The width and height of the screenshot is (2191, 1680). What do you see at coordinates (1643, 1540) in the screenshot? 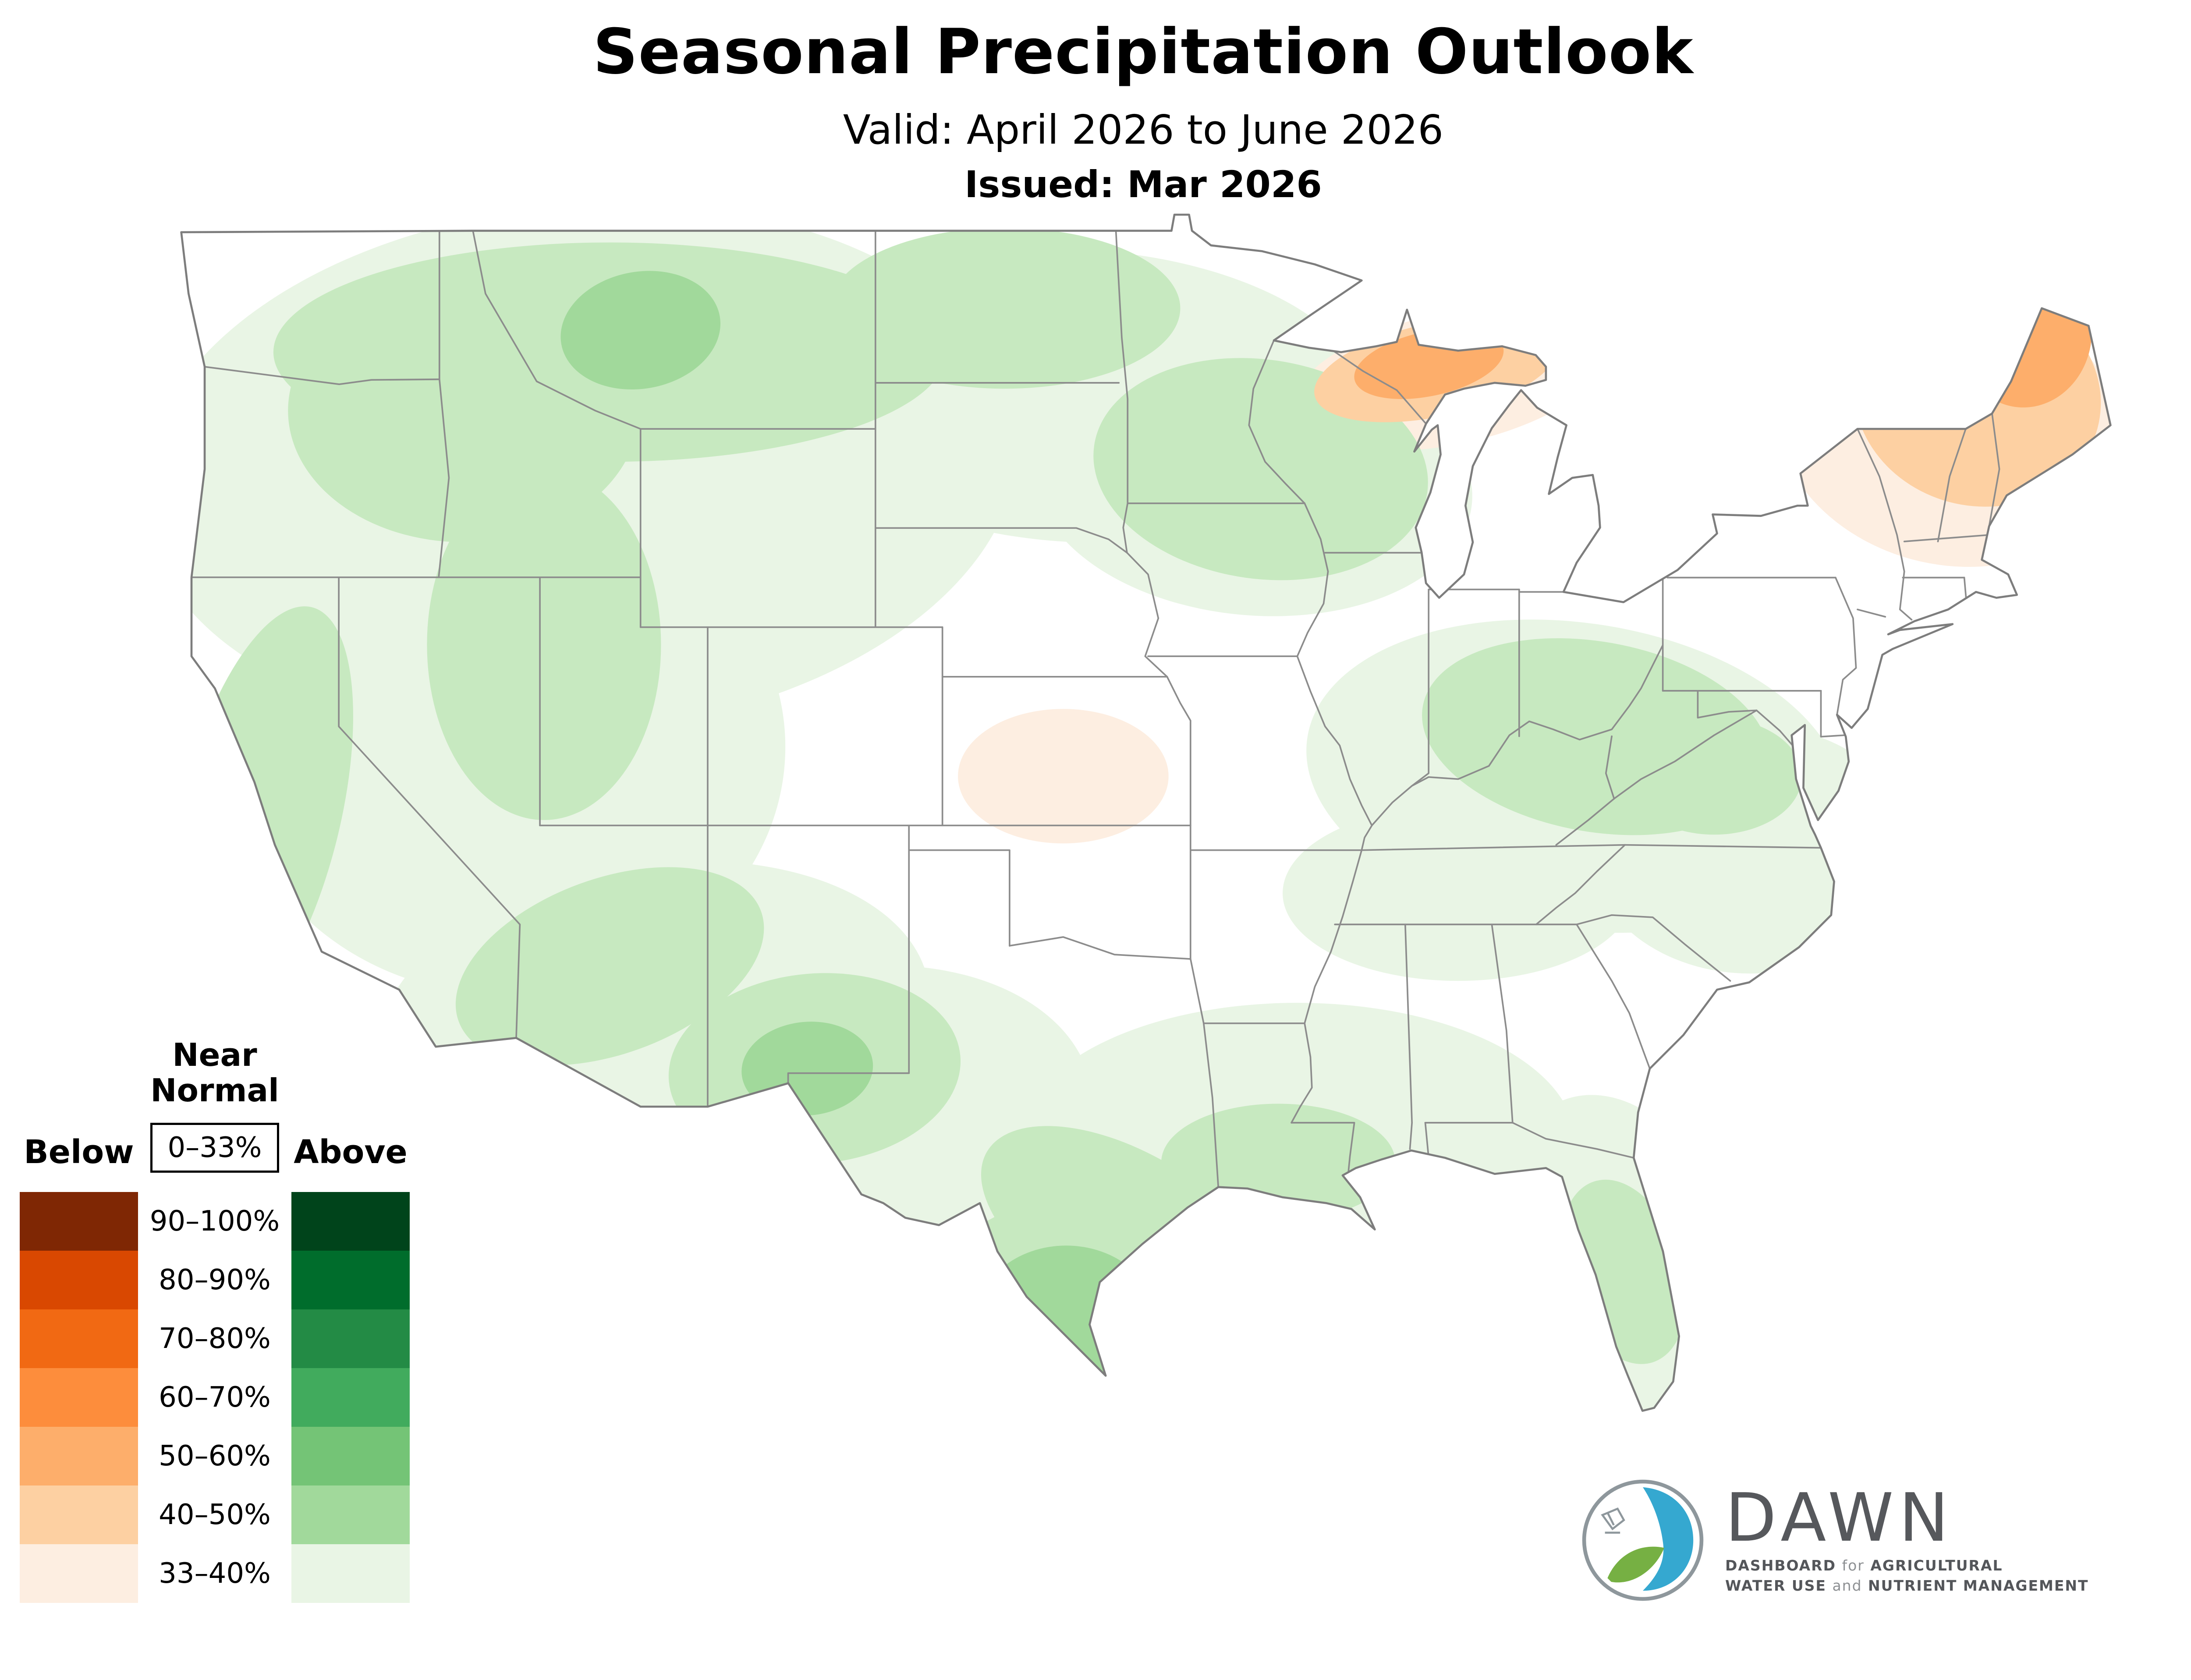
I see `dawn-logo-icon` at bounding box center [1643, 1540].